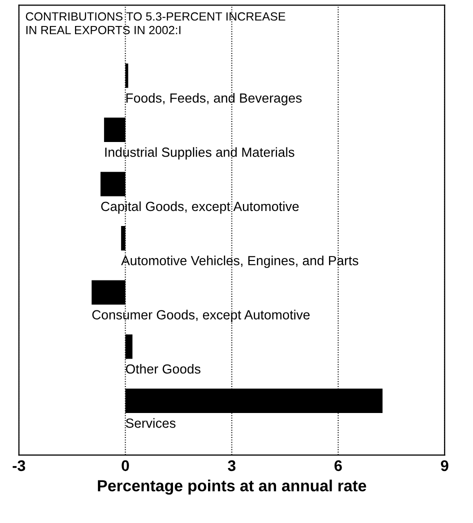 This screenshot has width=473, height=523. What do you see at coordinates (163, 369) in the screenshot?
I see `y-tick-label: Other Goods` at bounding box center [163, 369].